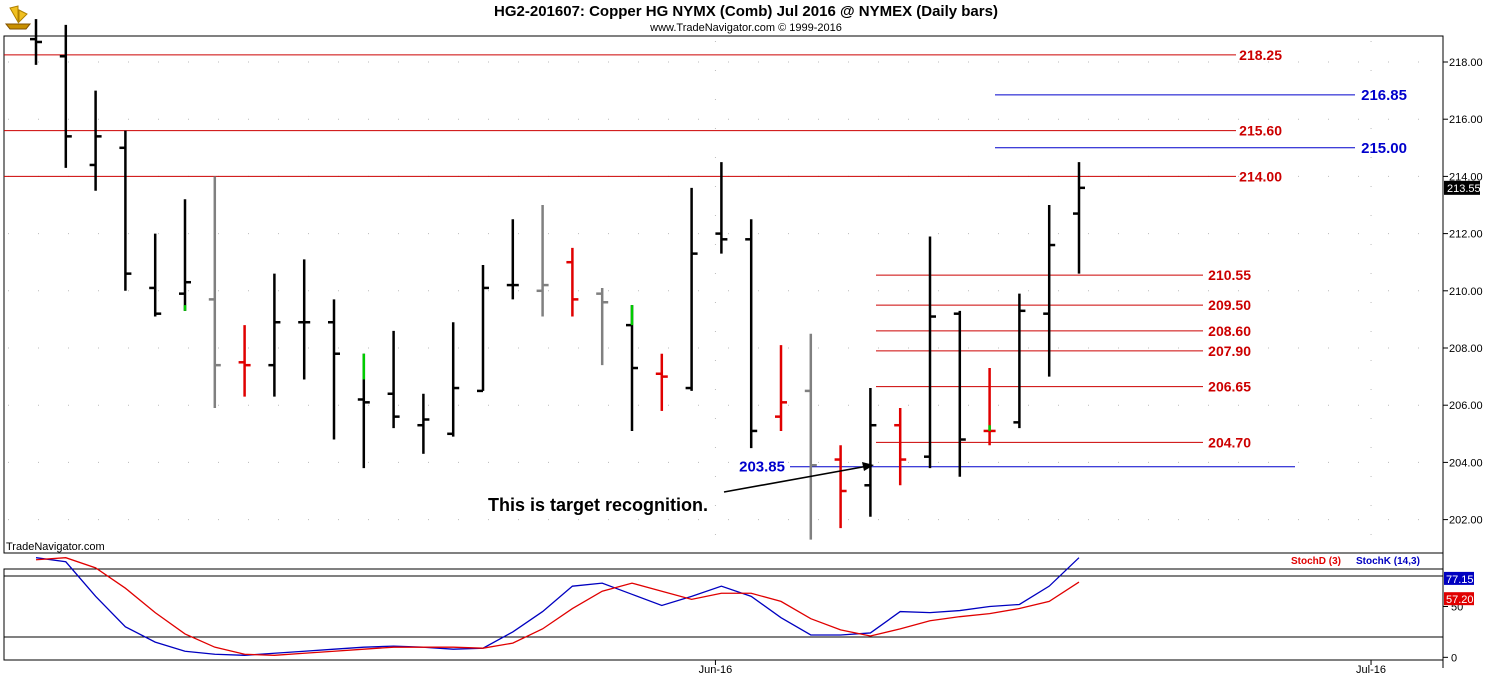 The image size is (1492, 683). What do you see at coordinates (557, 606) in the screenshot?
I see `stoch-series-line` at bounding box center [557, 606].